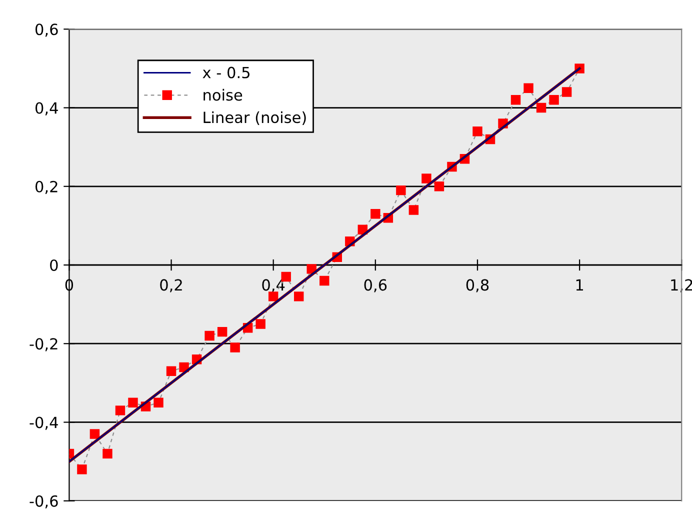 This screenshot has height=530, width=692. I want to click on legend-label: Linear (noise), so click(255, 118).